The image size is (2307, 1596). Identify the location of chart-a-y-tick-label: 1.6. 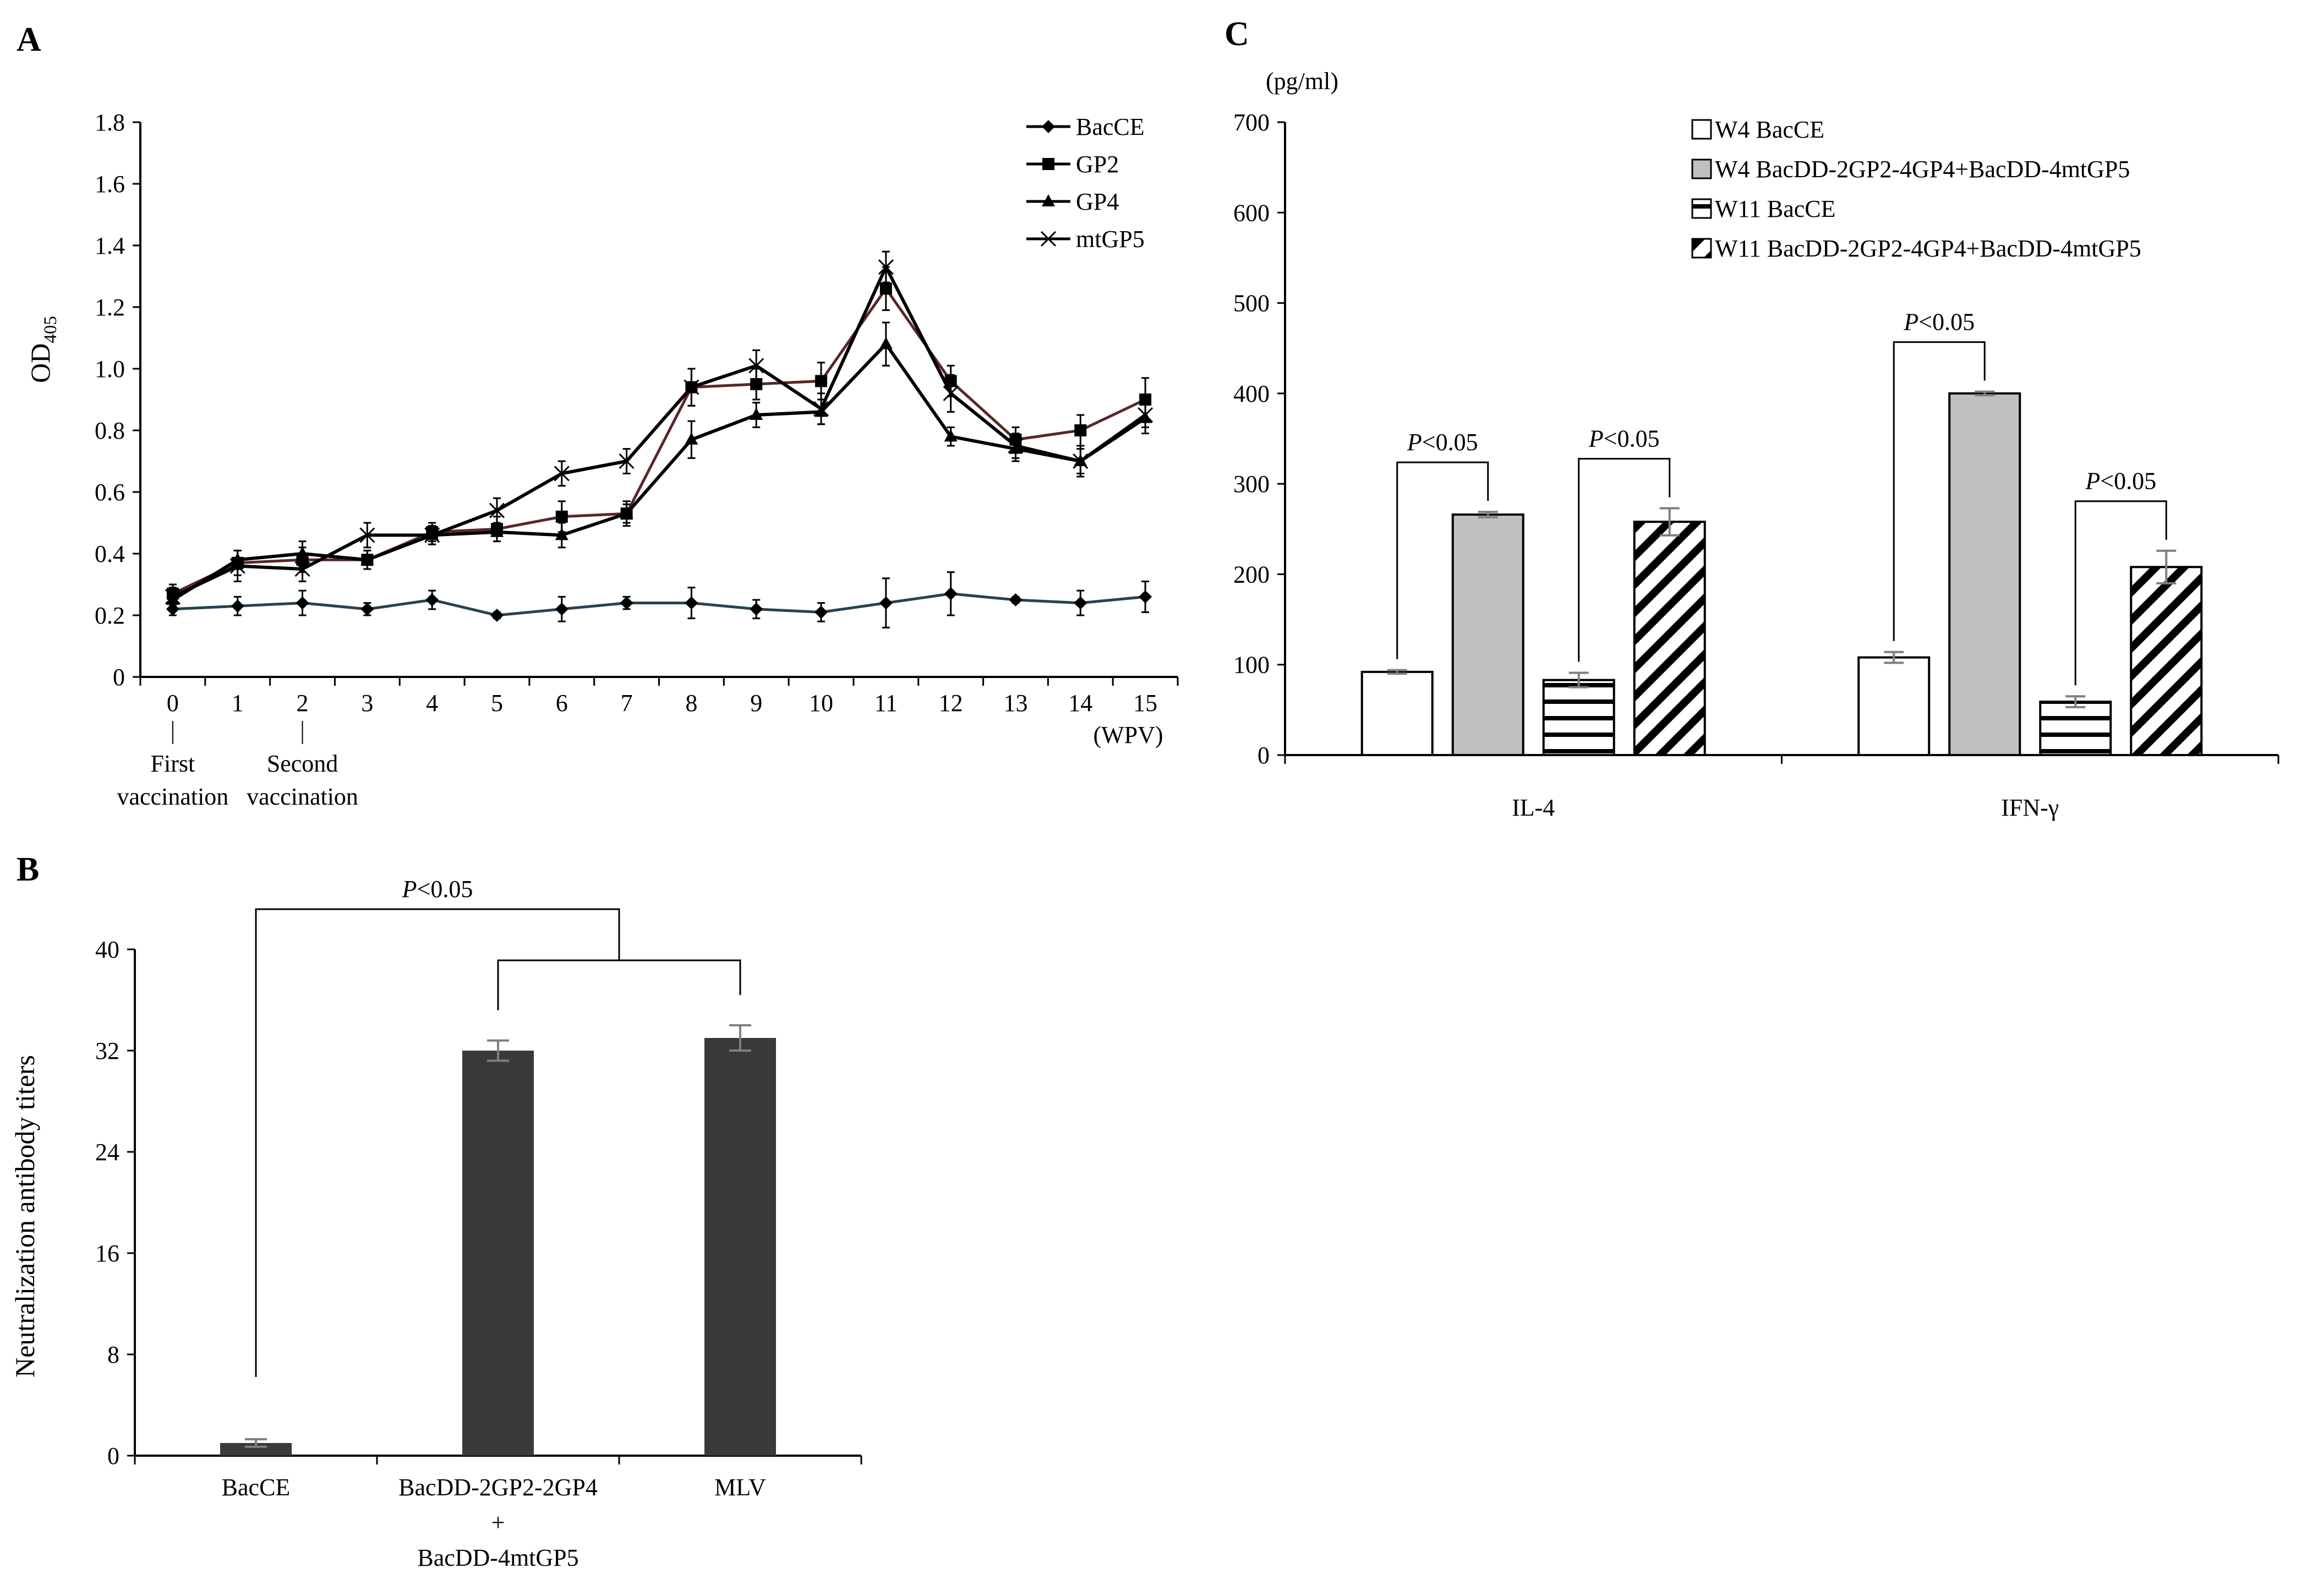
(110, 184).